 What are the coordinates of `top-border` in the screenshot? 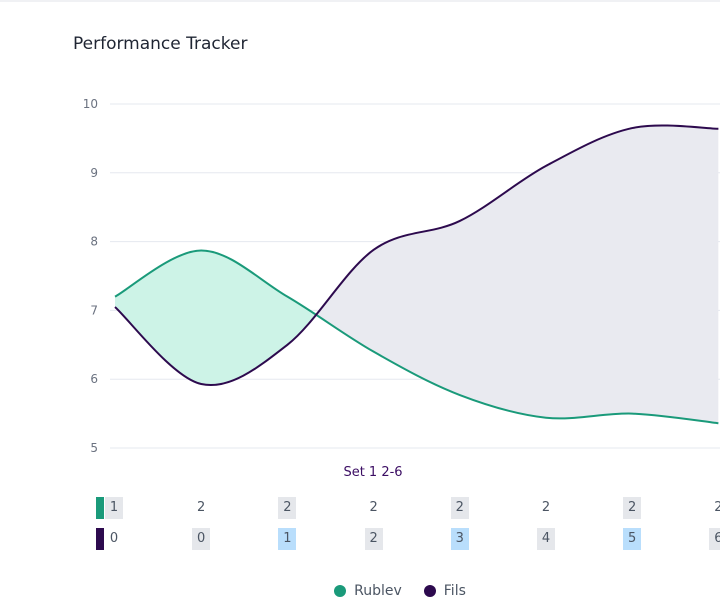 It's located at (360, 1).